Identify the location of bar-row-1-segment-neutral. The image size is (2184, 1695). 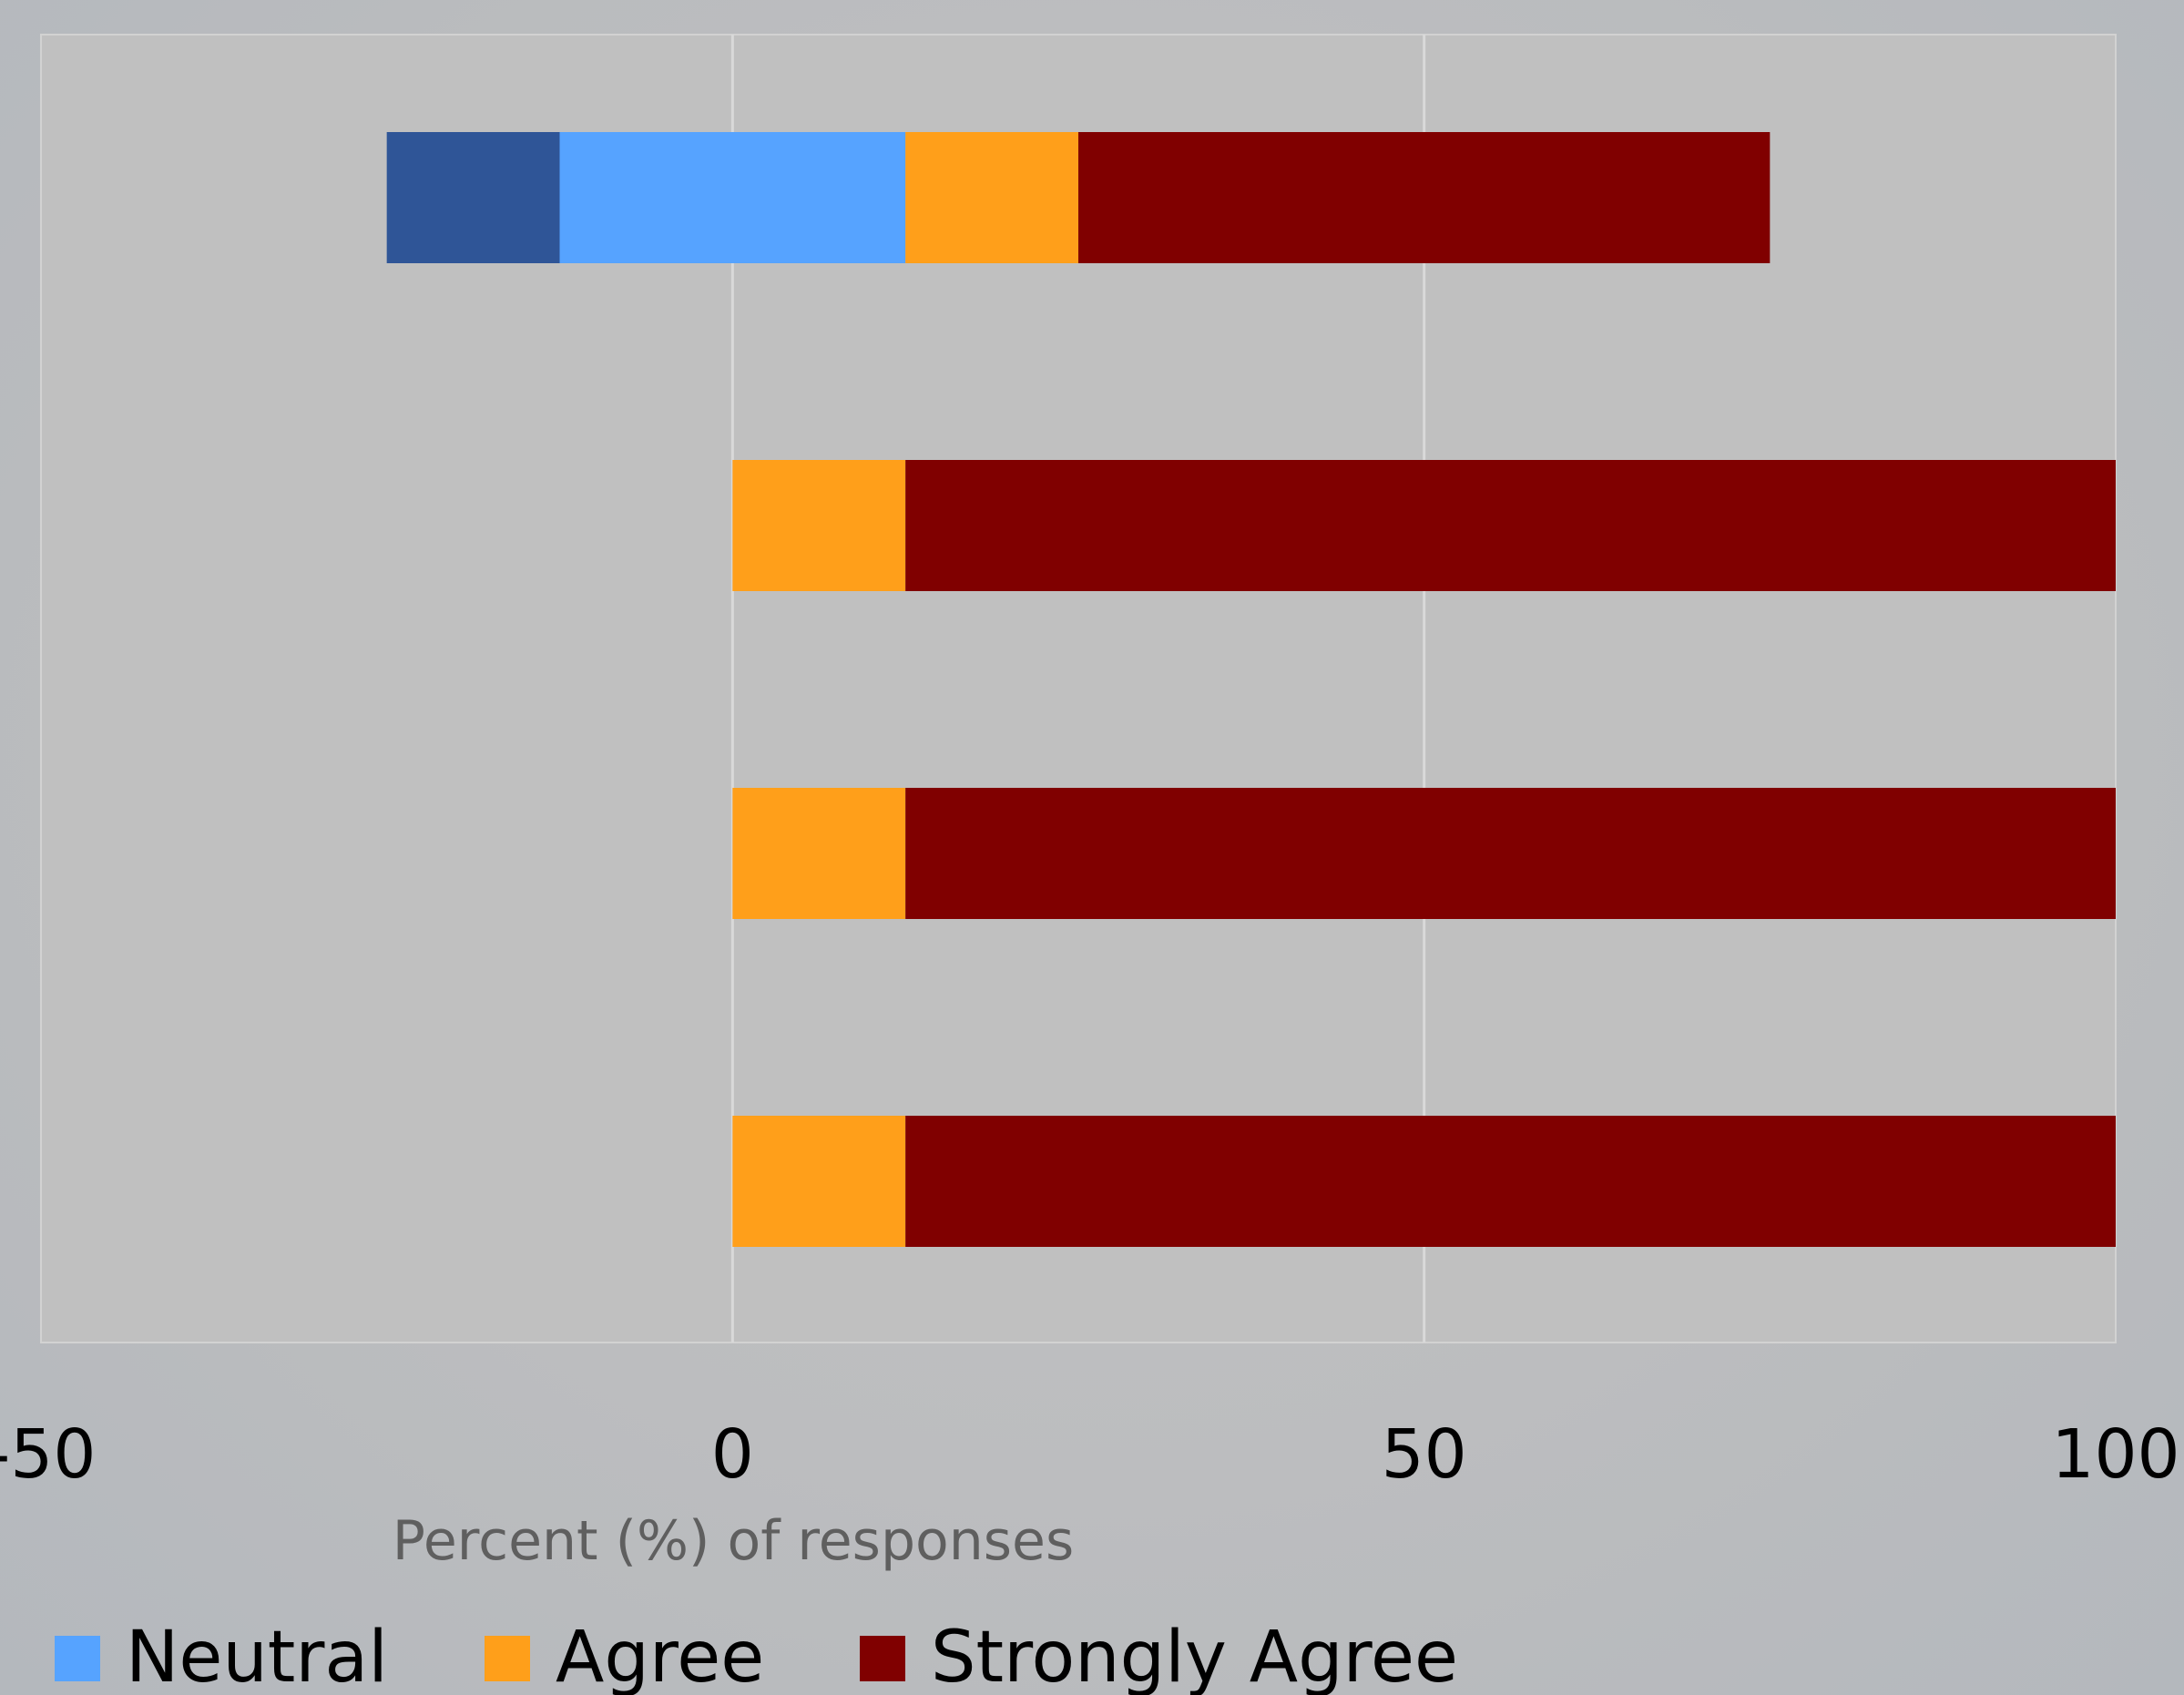
(733, 197).